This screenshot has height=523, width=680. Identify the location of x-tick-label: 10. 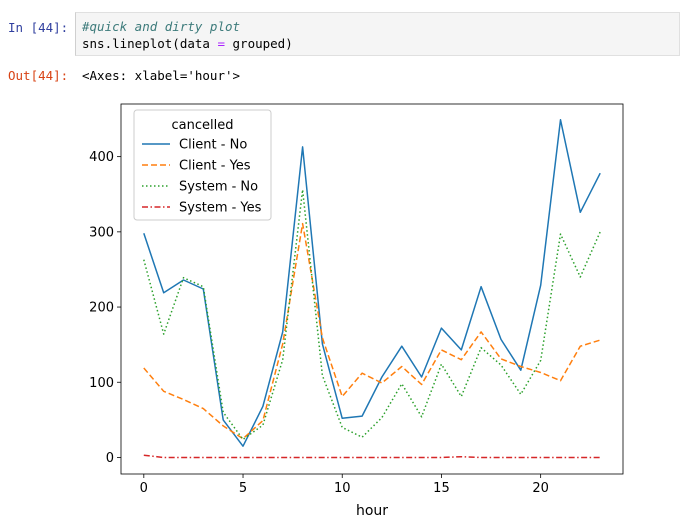
(342, 488).